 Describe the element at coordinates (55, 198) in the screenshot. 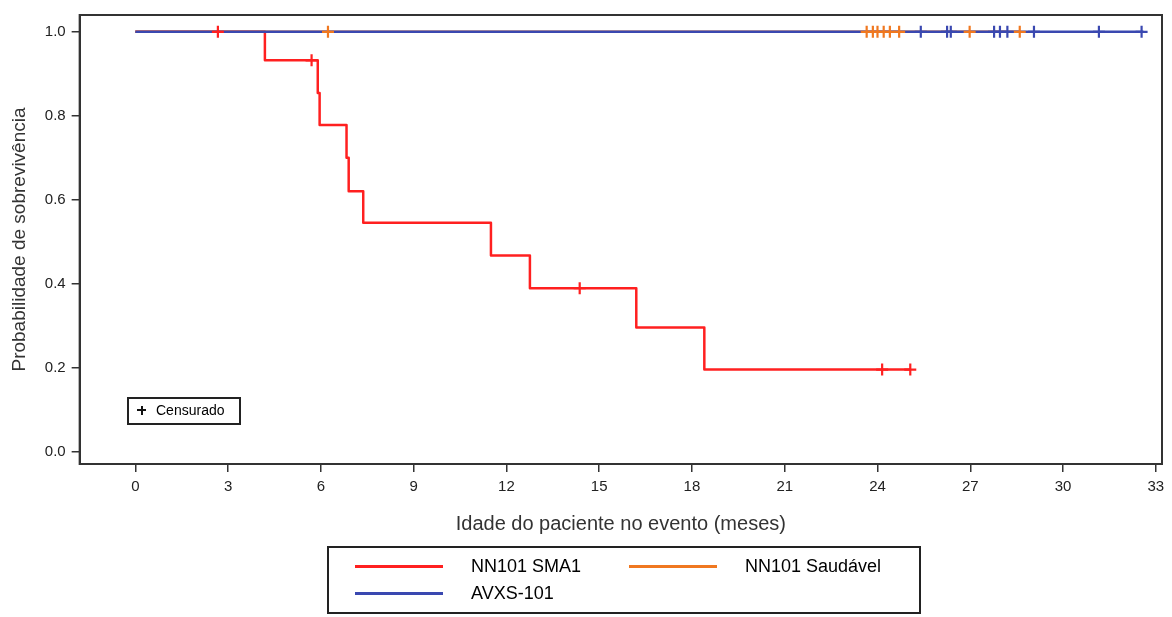

I see `y-tick-label: 0.6` at that location.